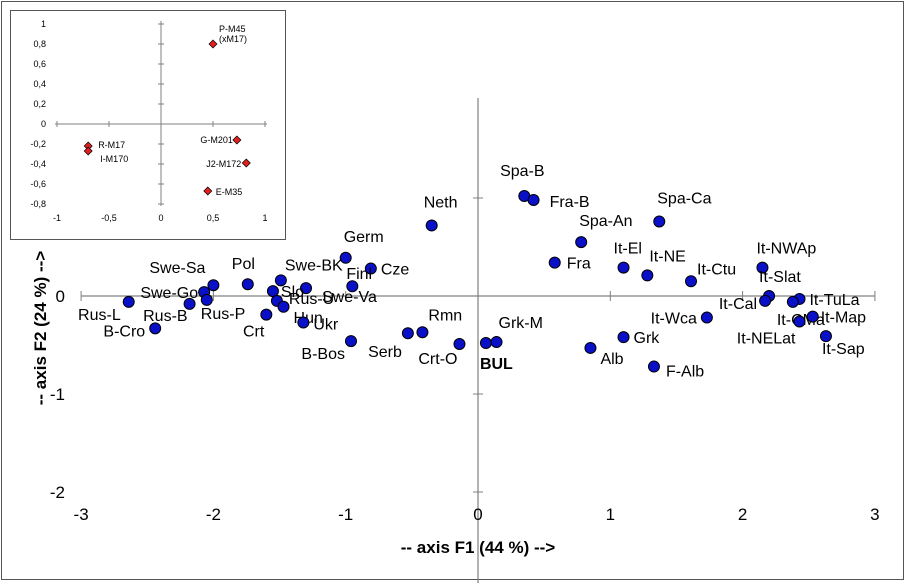 The width and height of the screenshot is (906, 588). Describe the element at coordinates (38, 164) in the screenshot. I see `inset-y-tick-label: -0,4` at that location.